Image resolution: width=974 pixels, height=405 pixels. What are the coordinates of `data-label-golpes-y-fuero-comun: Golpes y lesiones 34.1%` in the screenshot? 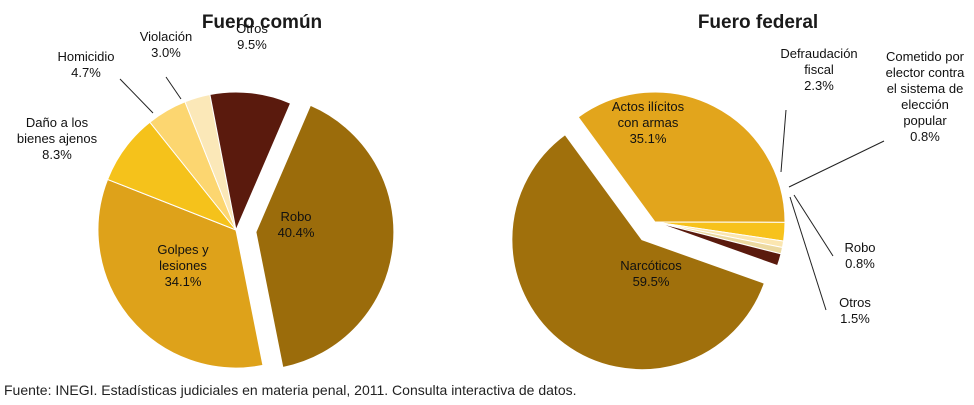 It's located at (183, 265).